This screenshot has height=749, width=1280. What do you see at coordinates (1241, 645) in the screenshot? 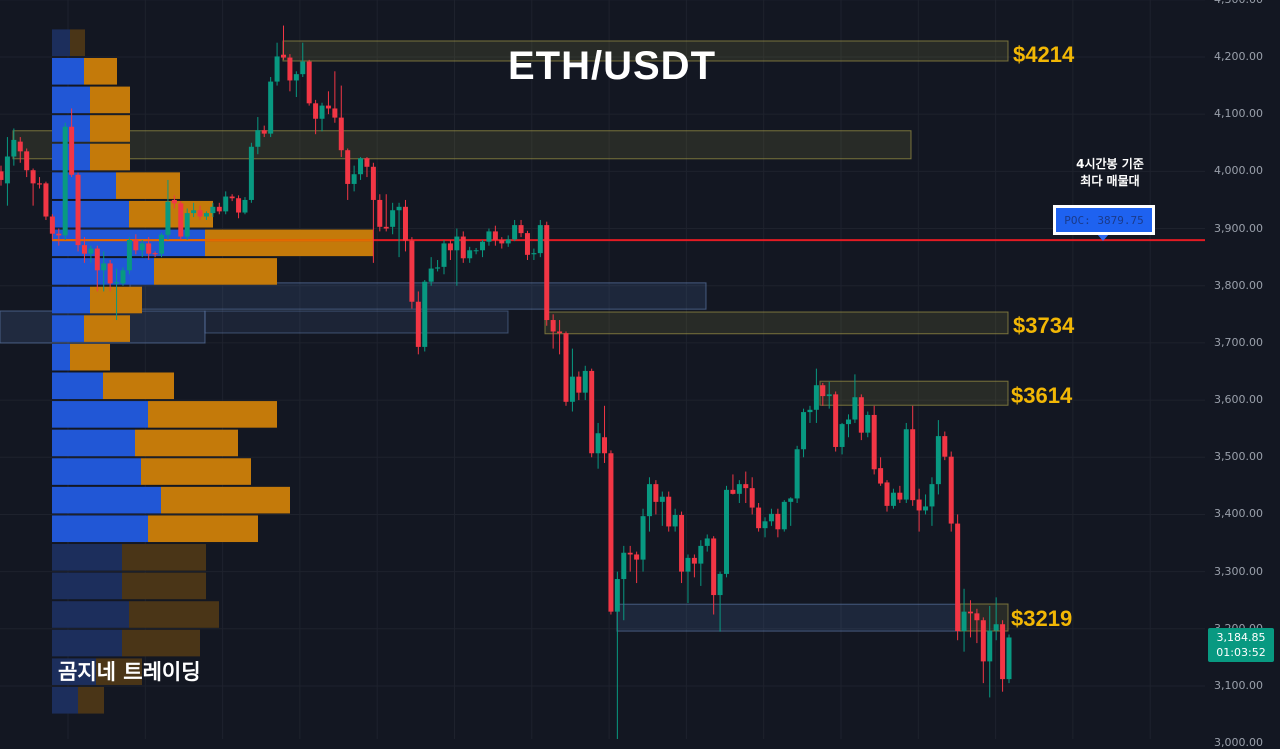
I see `last-price-tag: 3,184.85 01:03:52` at bounding box center [1241, 645].